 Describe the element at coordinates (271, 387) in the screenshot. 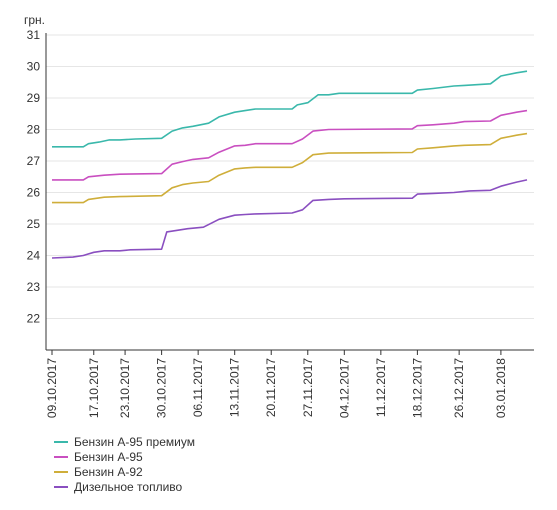

I see `x-tick-label: 20.11.2017` at that location.